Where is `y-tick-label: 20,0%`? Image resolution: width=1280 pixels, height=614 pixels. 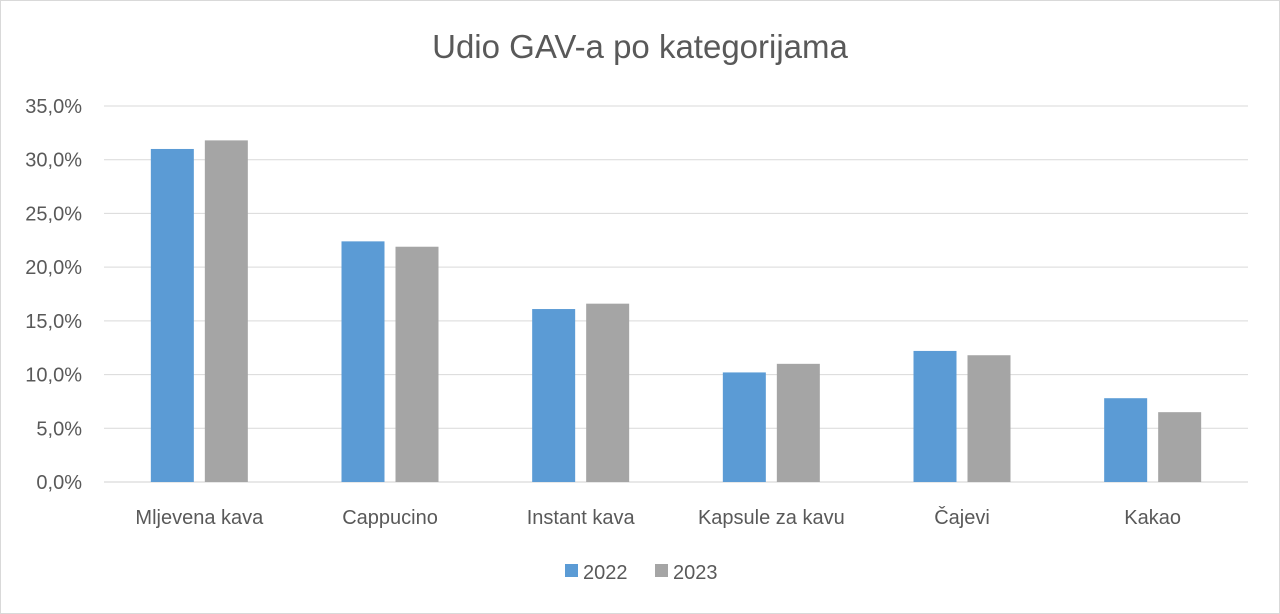
y-tick-label: 20,0% is located at coordinates (53, 268).